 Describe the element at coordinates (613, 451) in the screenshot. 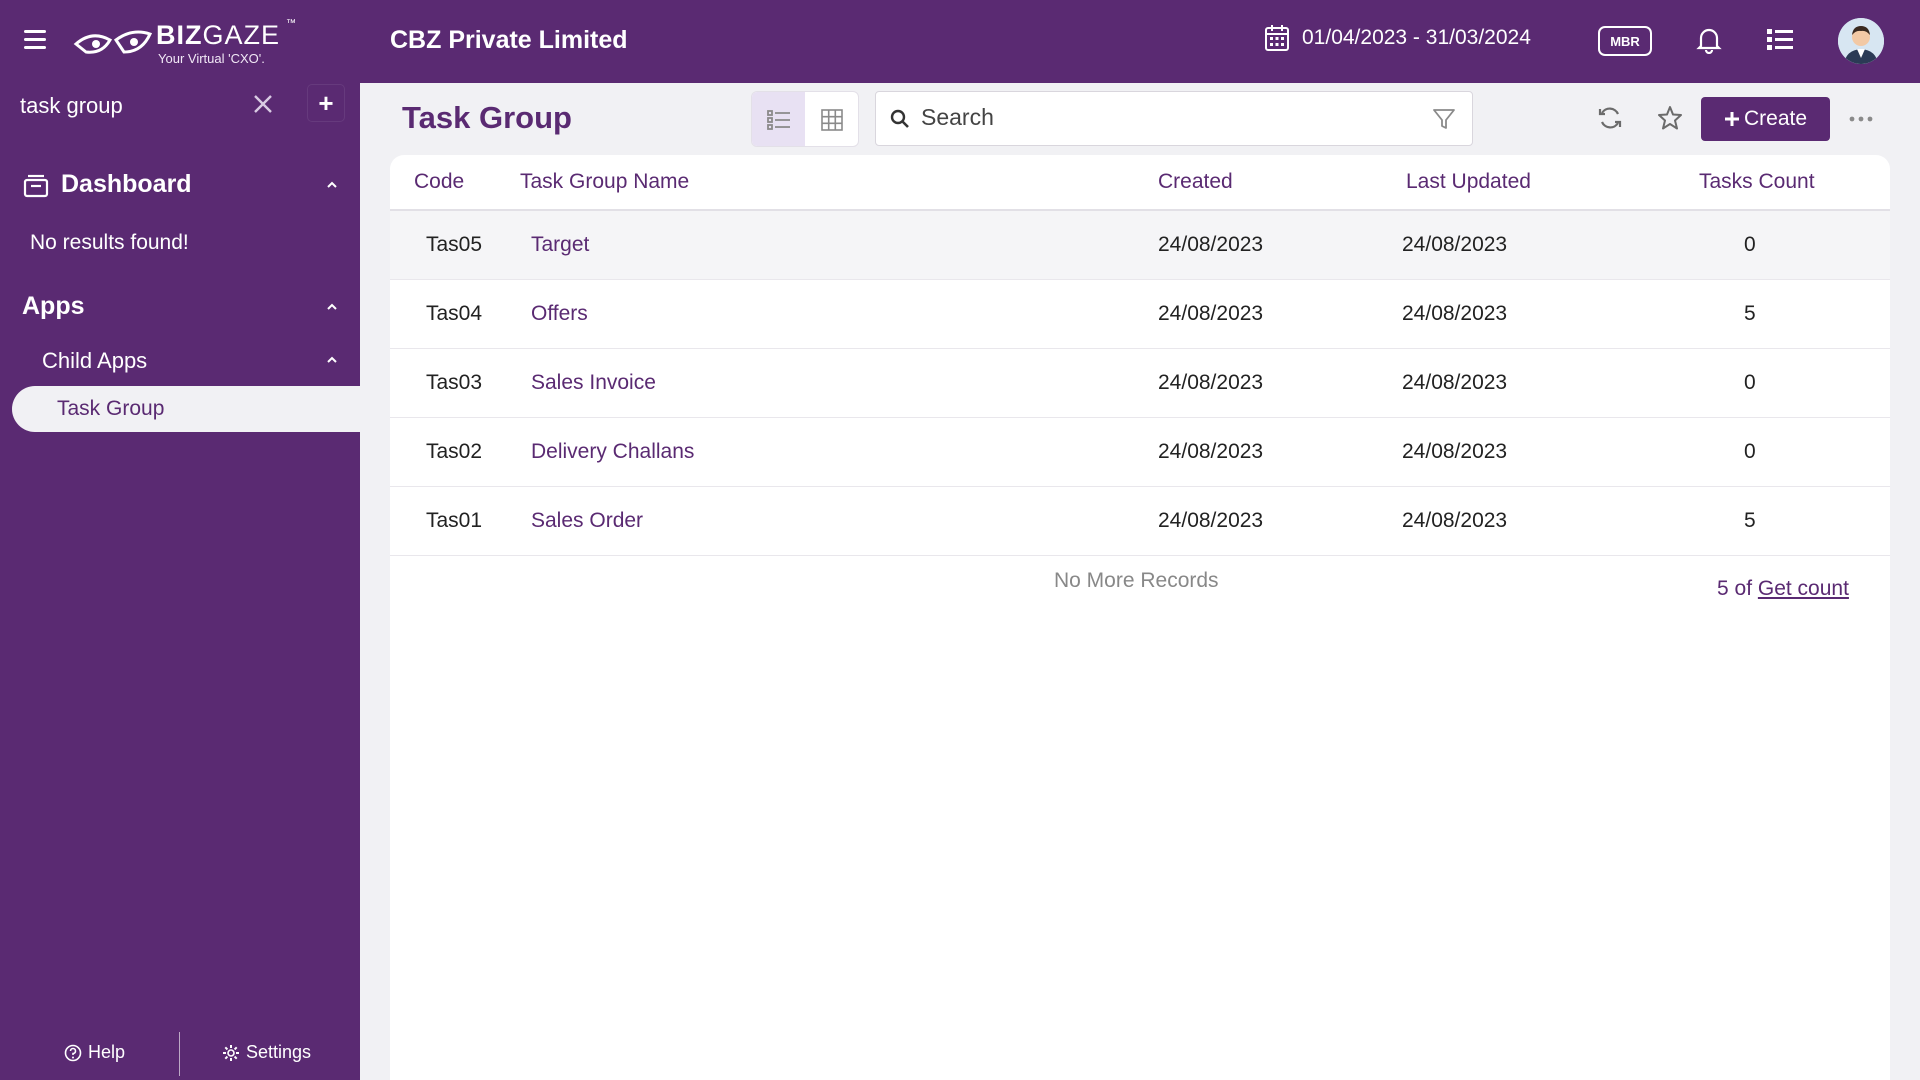

I see `cell-task-group-name: Delivery Challans` at that location.